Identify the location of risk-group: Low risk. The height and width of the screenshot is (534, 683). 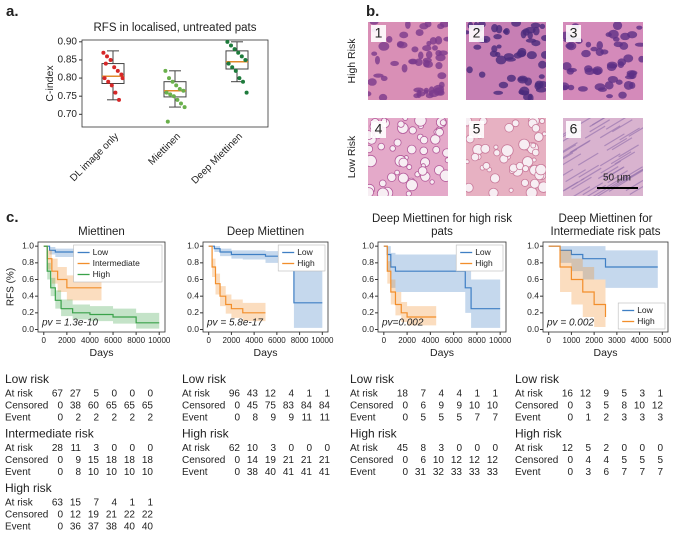
(372, 379).